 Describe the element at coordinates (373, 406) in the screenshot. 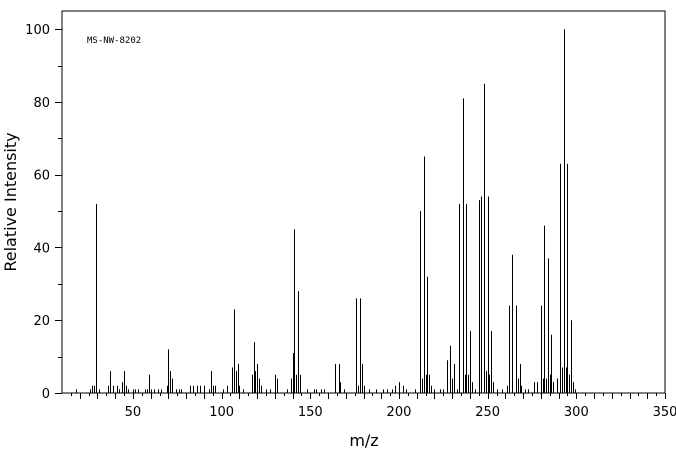

I see `x-axis-ticks: 50 100 150 200 250 300 350` at that location.